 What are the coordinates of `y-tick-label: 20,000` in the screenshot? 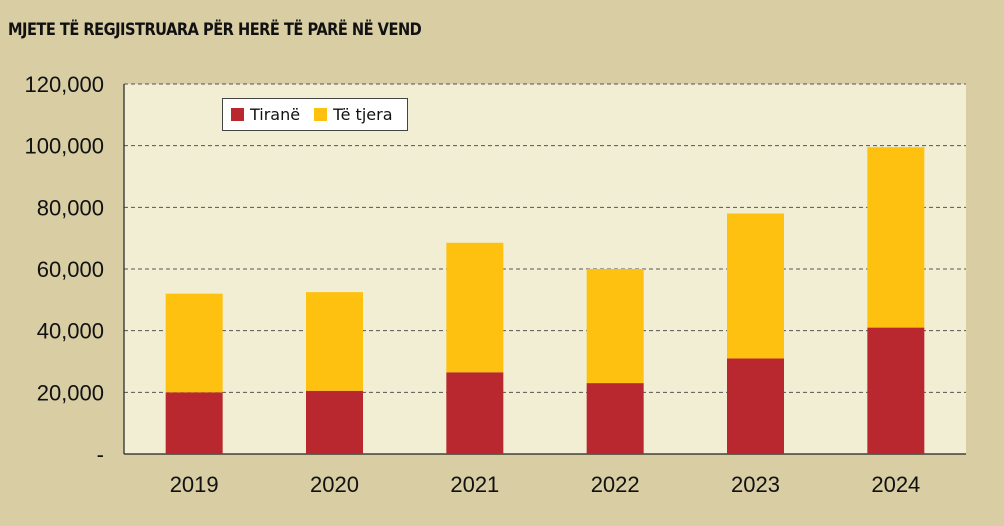 It's located at (70, 392).